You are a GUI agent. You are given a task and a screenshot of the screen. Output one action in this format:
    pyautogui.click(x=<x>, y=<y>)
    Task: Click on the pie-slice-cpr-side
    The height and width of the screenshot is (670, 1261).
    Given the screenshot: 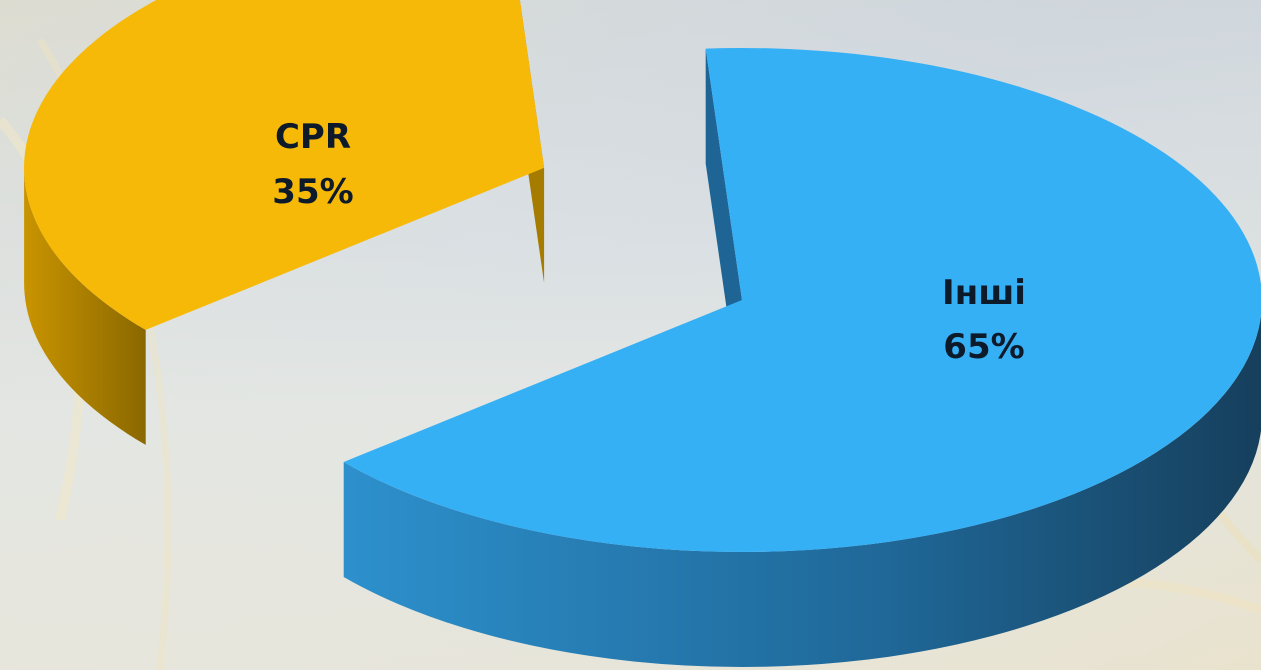 What is the action you would take?
    pyautogui.click(x=85, y=306)
    